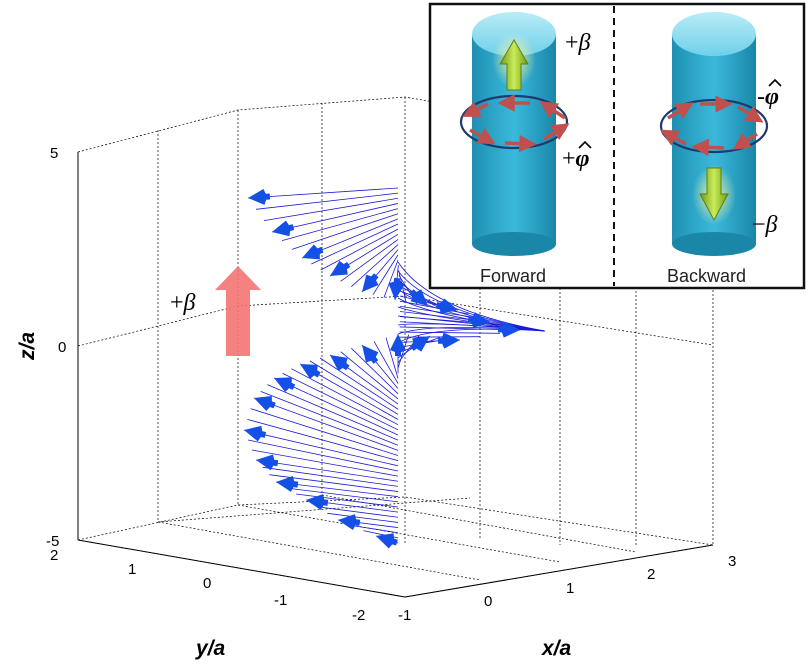  I want to click on backward-ring-arrows, so click(712, 126).